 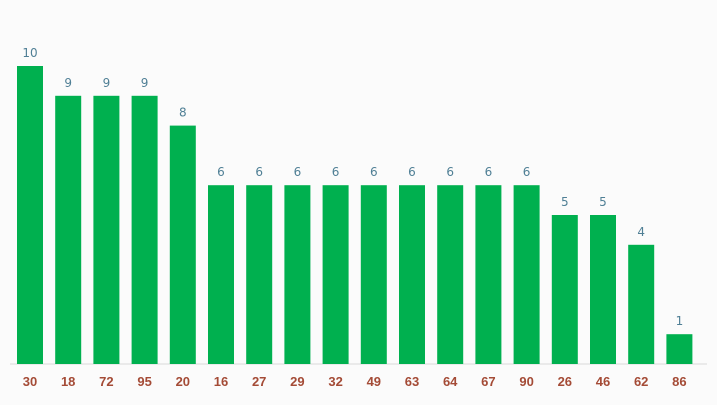 I want to click on data-label-72: 9, so click(x=107, y=83).